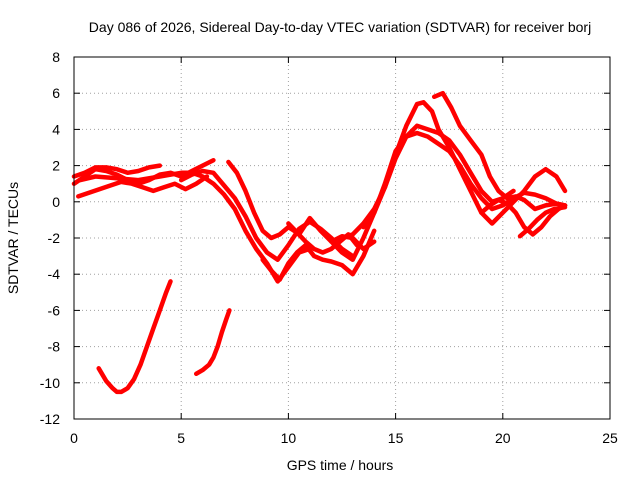 The height and width of the screenshot is (480, 640). What do you see at coordinates (54, 274) in the screenshot?
I see `y-tick-label: -4` at bounding box center [54, 274].